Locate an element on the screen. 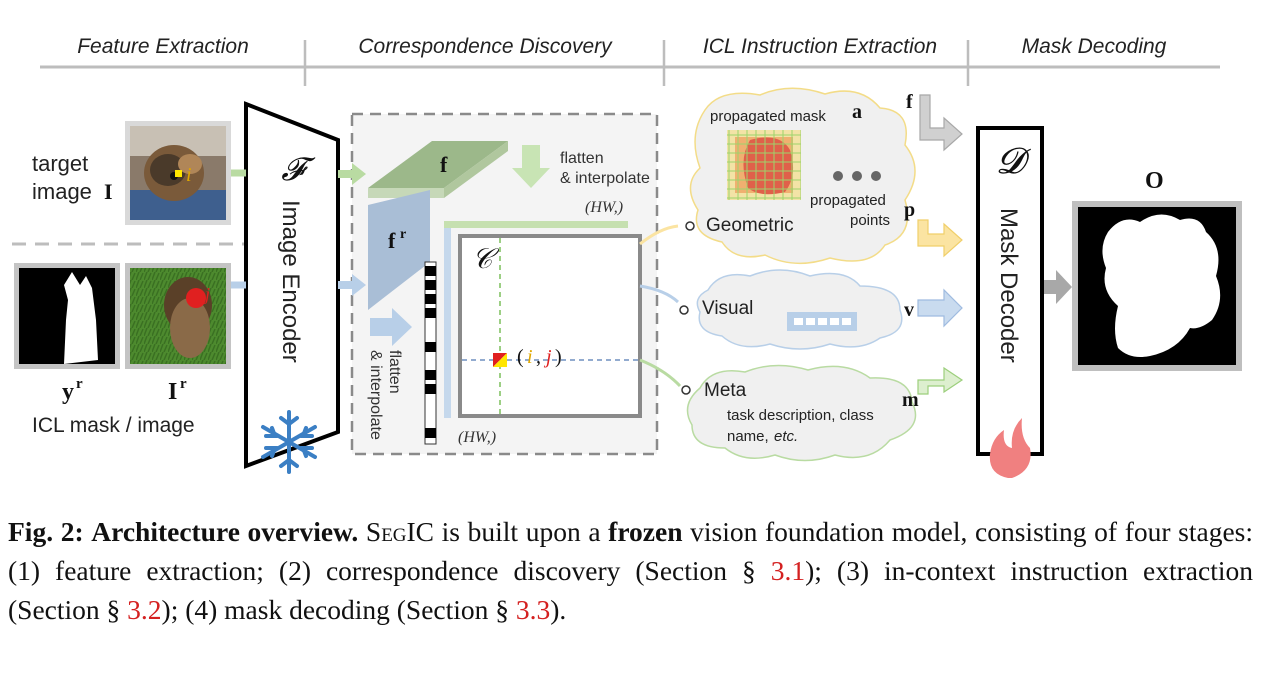 This screenshot has width=1275, height=695. image-encoder-block is located at coordinates (292, 285).